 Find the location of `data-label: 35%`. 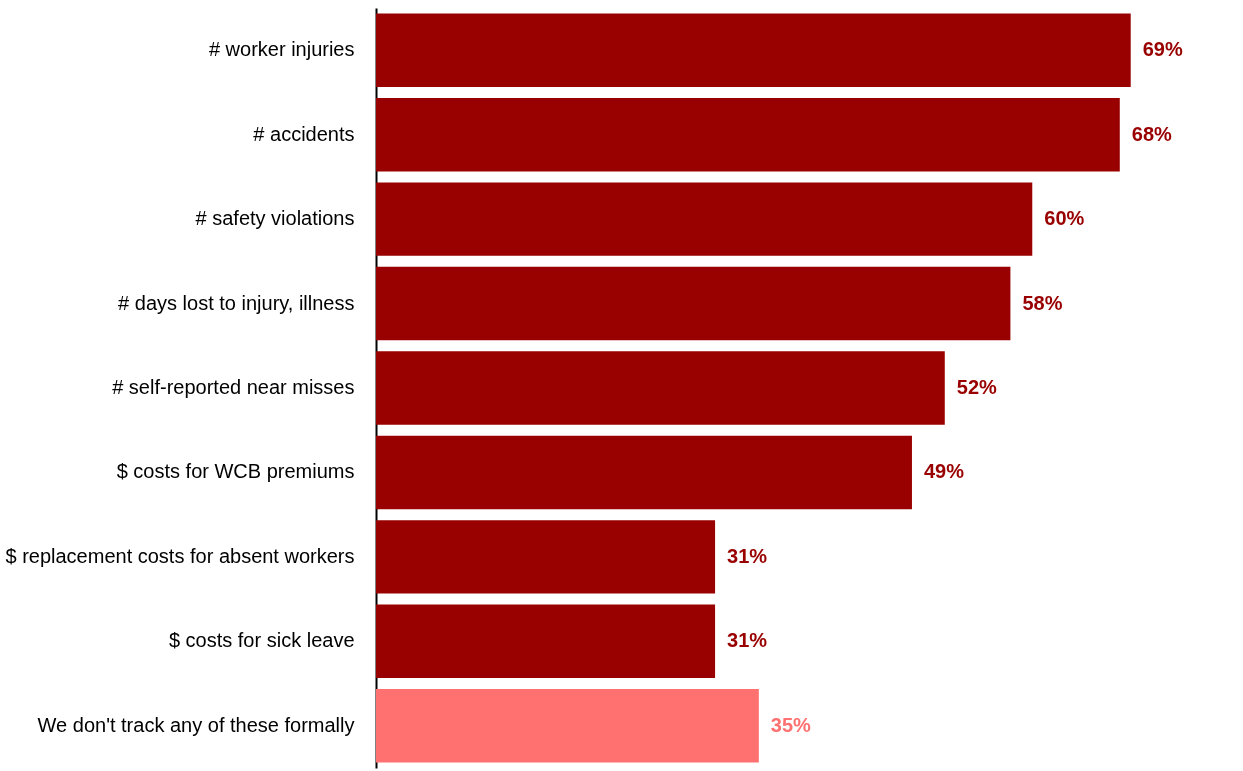

data-label: 35% is located at coordinates (791, 724).